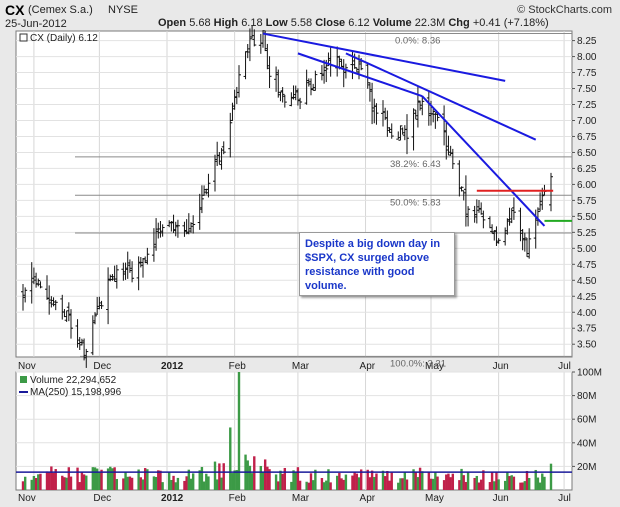  Describe the element at coordinates (73, 380) in the screenshot. I see `volume-legend: Volume 22,294,652` at that location.